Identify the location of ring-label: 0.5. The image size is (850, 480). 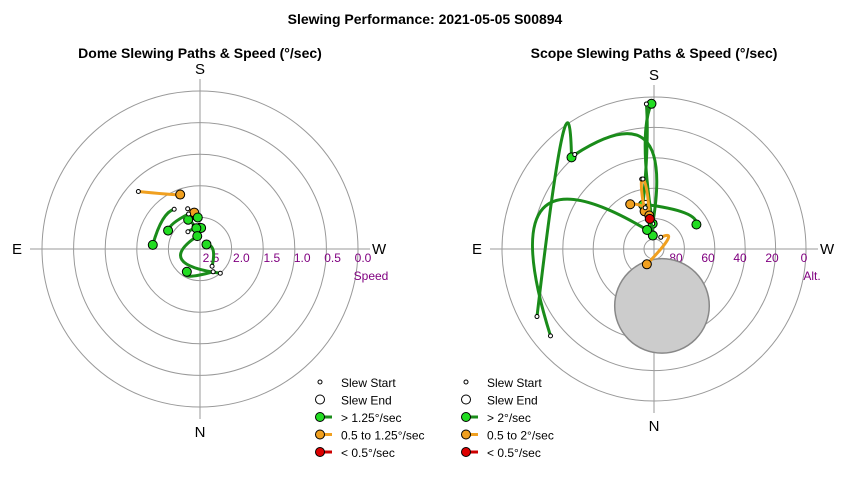
(332, 258).